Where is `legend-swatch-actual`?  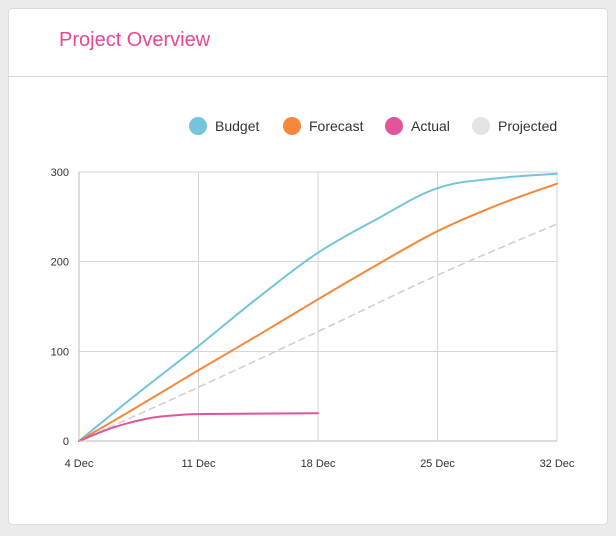 legend-swatch-actual is located at coordinates (394, 126).